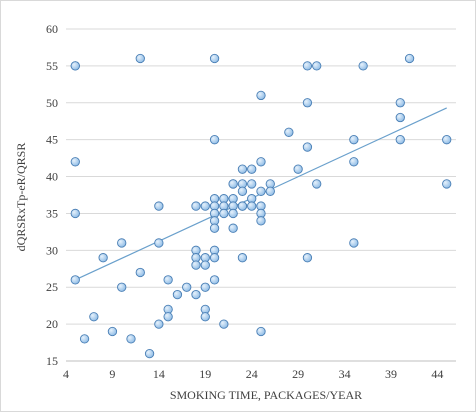  Describe the element at coordinates (345, 374) in the screenshot. I see `x-tick-label: 34` at that location.